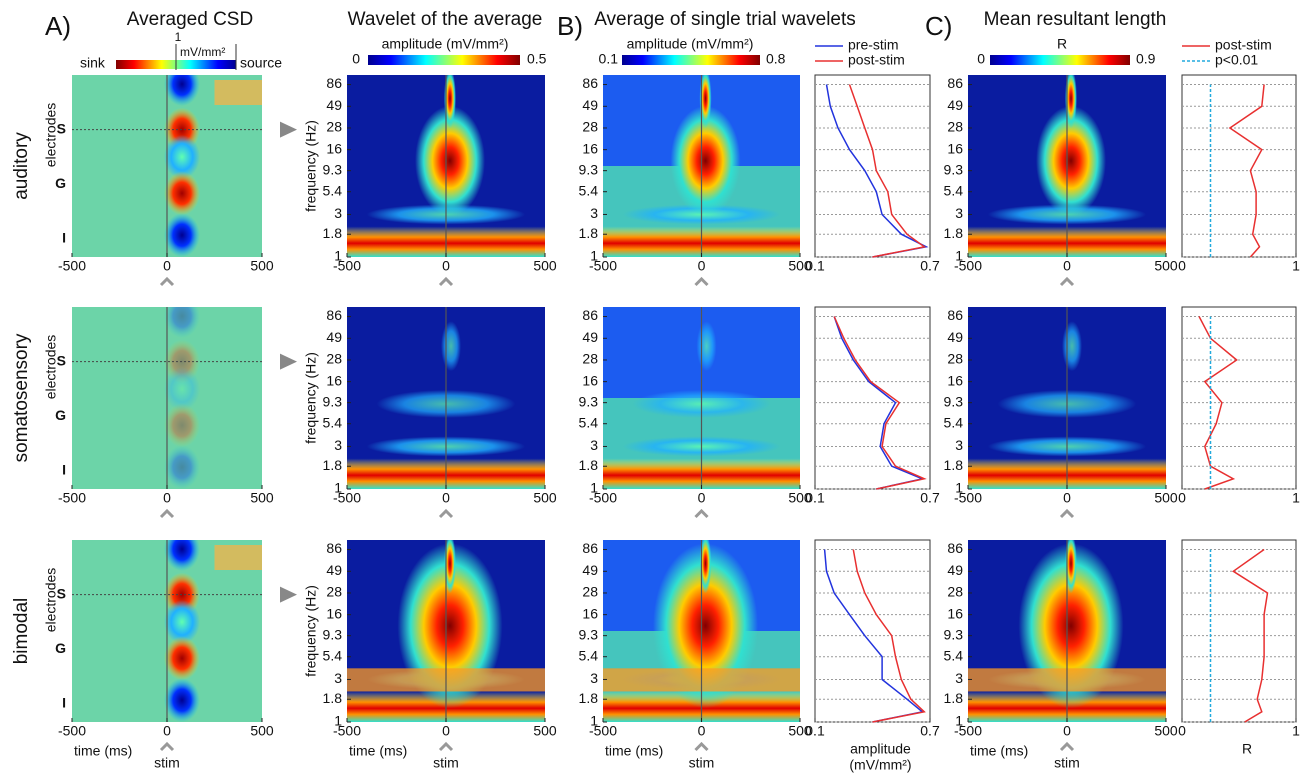 The image size is (1315, 773). What do you see at coordinates (537, 59) in the screenshot?
I see `colorbar-tick: 0.5` at bounding box center [537, 59].